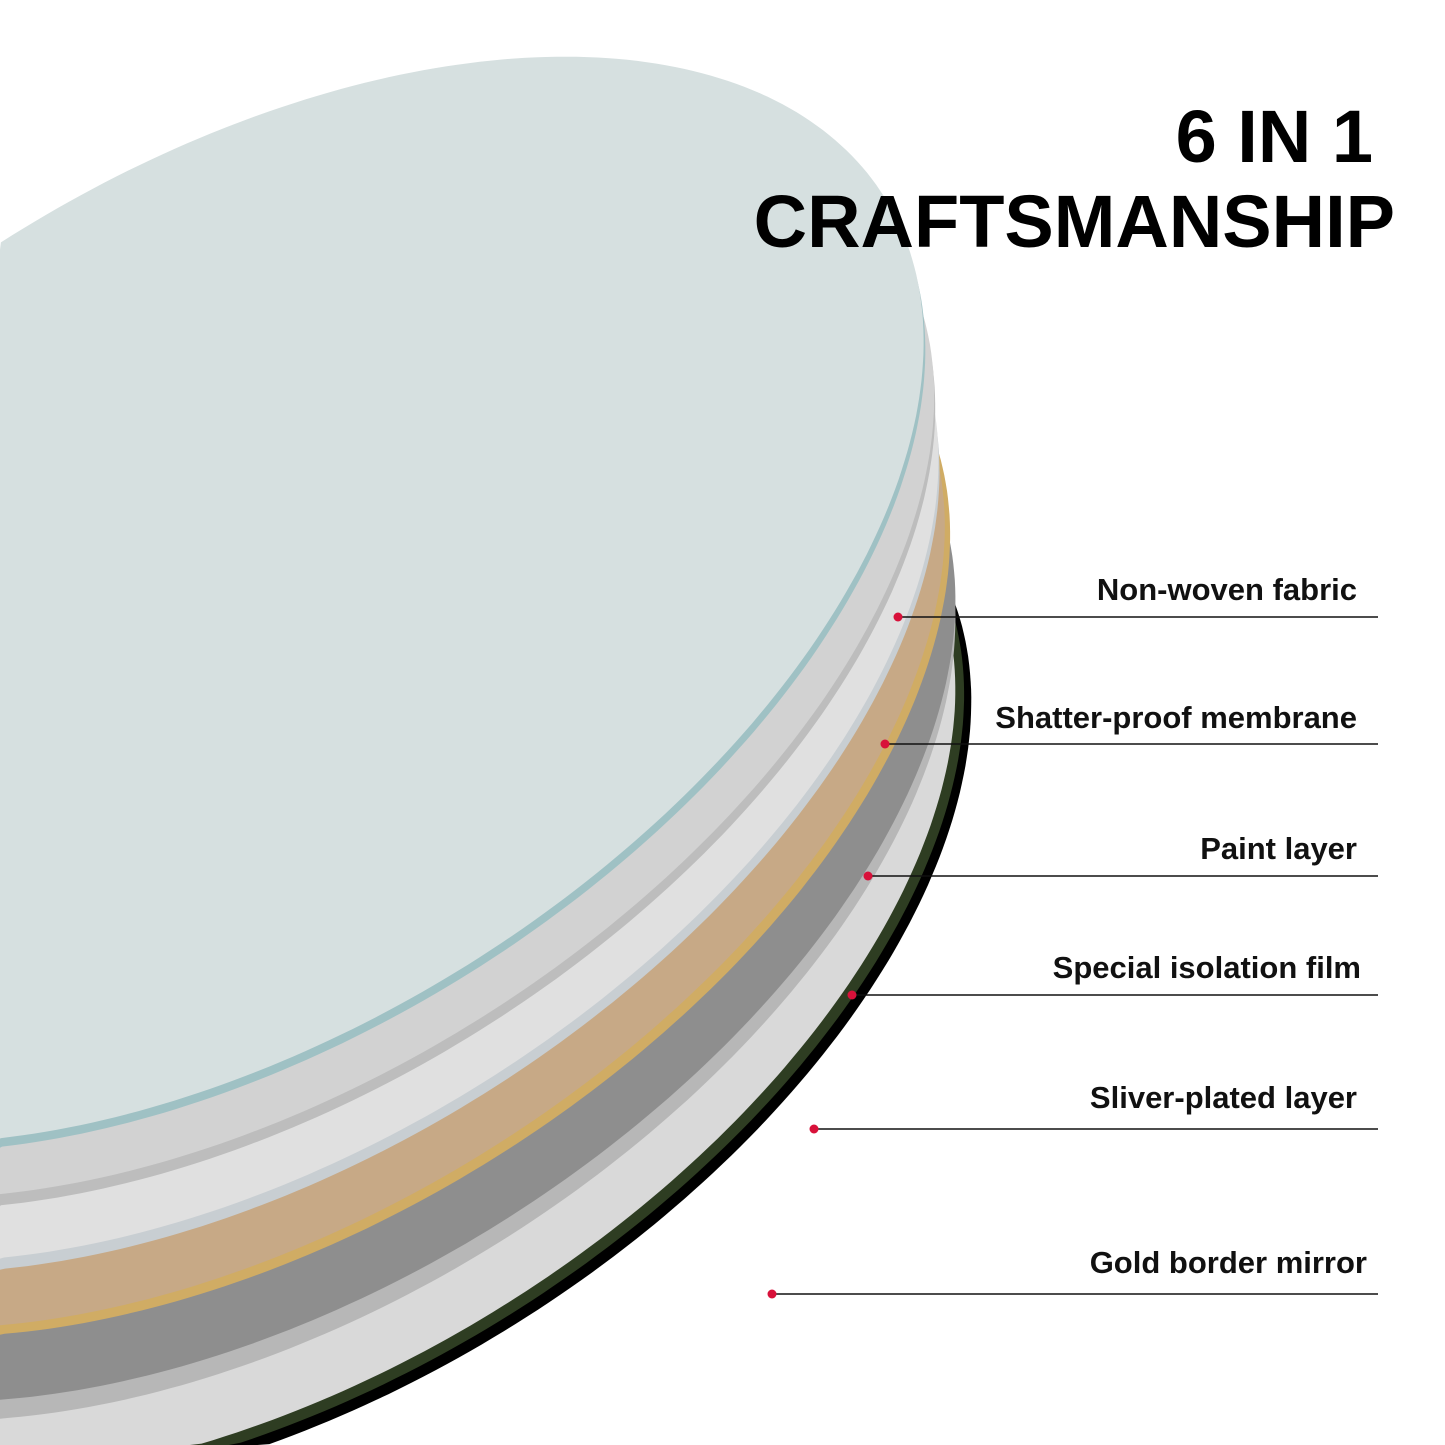 Image resolution: width=1445 pixels, height=1445 pixels. What do you see at coordinates (1274, 136) in the screenshot?
I see `title-line-1: 6 IN 1` at bounding box center [1274, 136].